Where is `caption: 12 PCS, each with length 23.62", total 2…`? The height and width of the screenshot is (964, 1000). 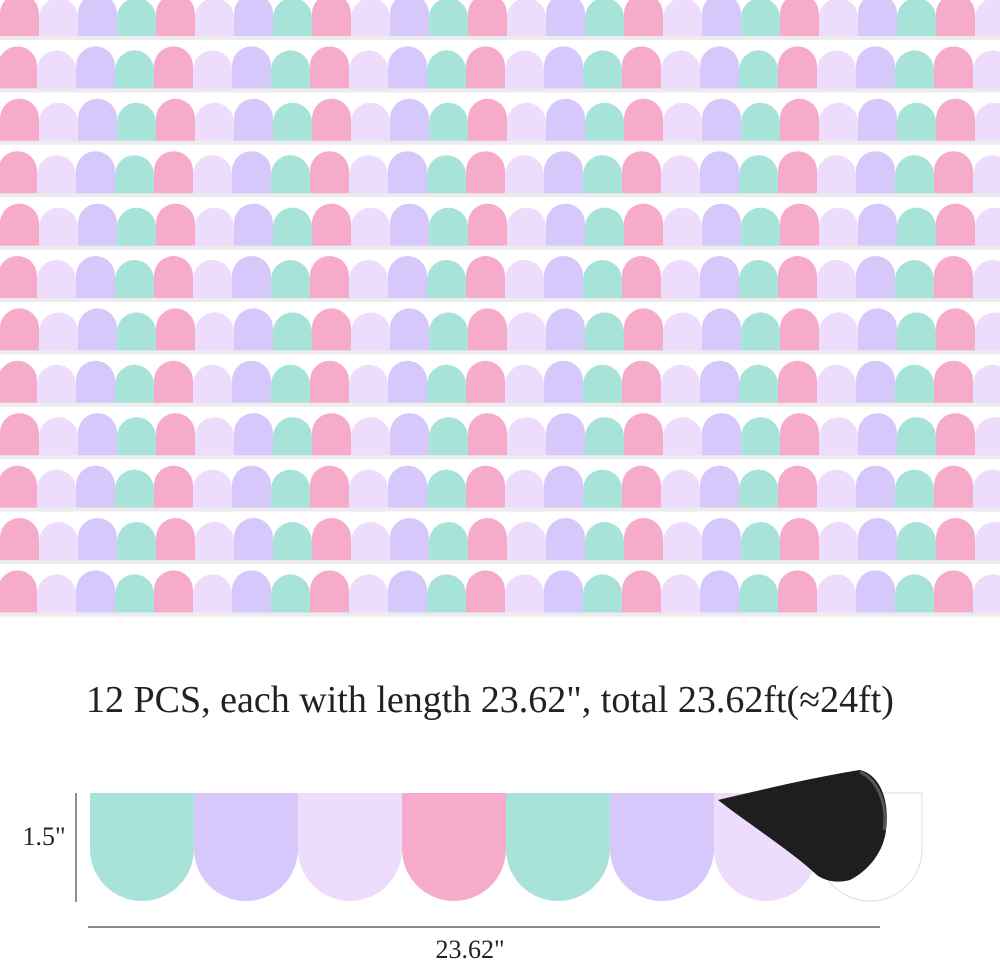 caption: 12 PCS, each with length 23.62", total 2… is located at coordinates (490, 700).